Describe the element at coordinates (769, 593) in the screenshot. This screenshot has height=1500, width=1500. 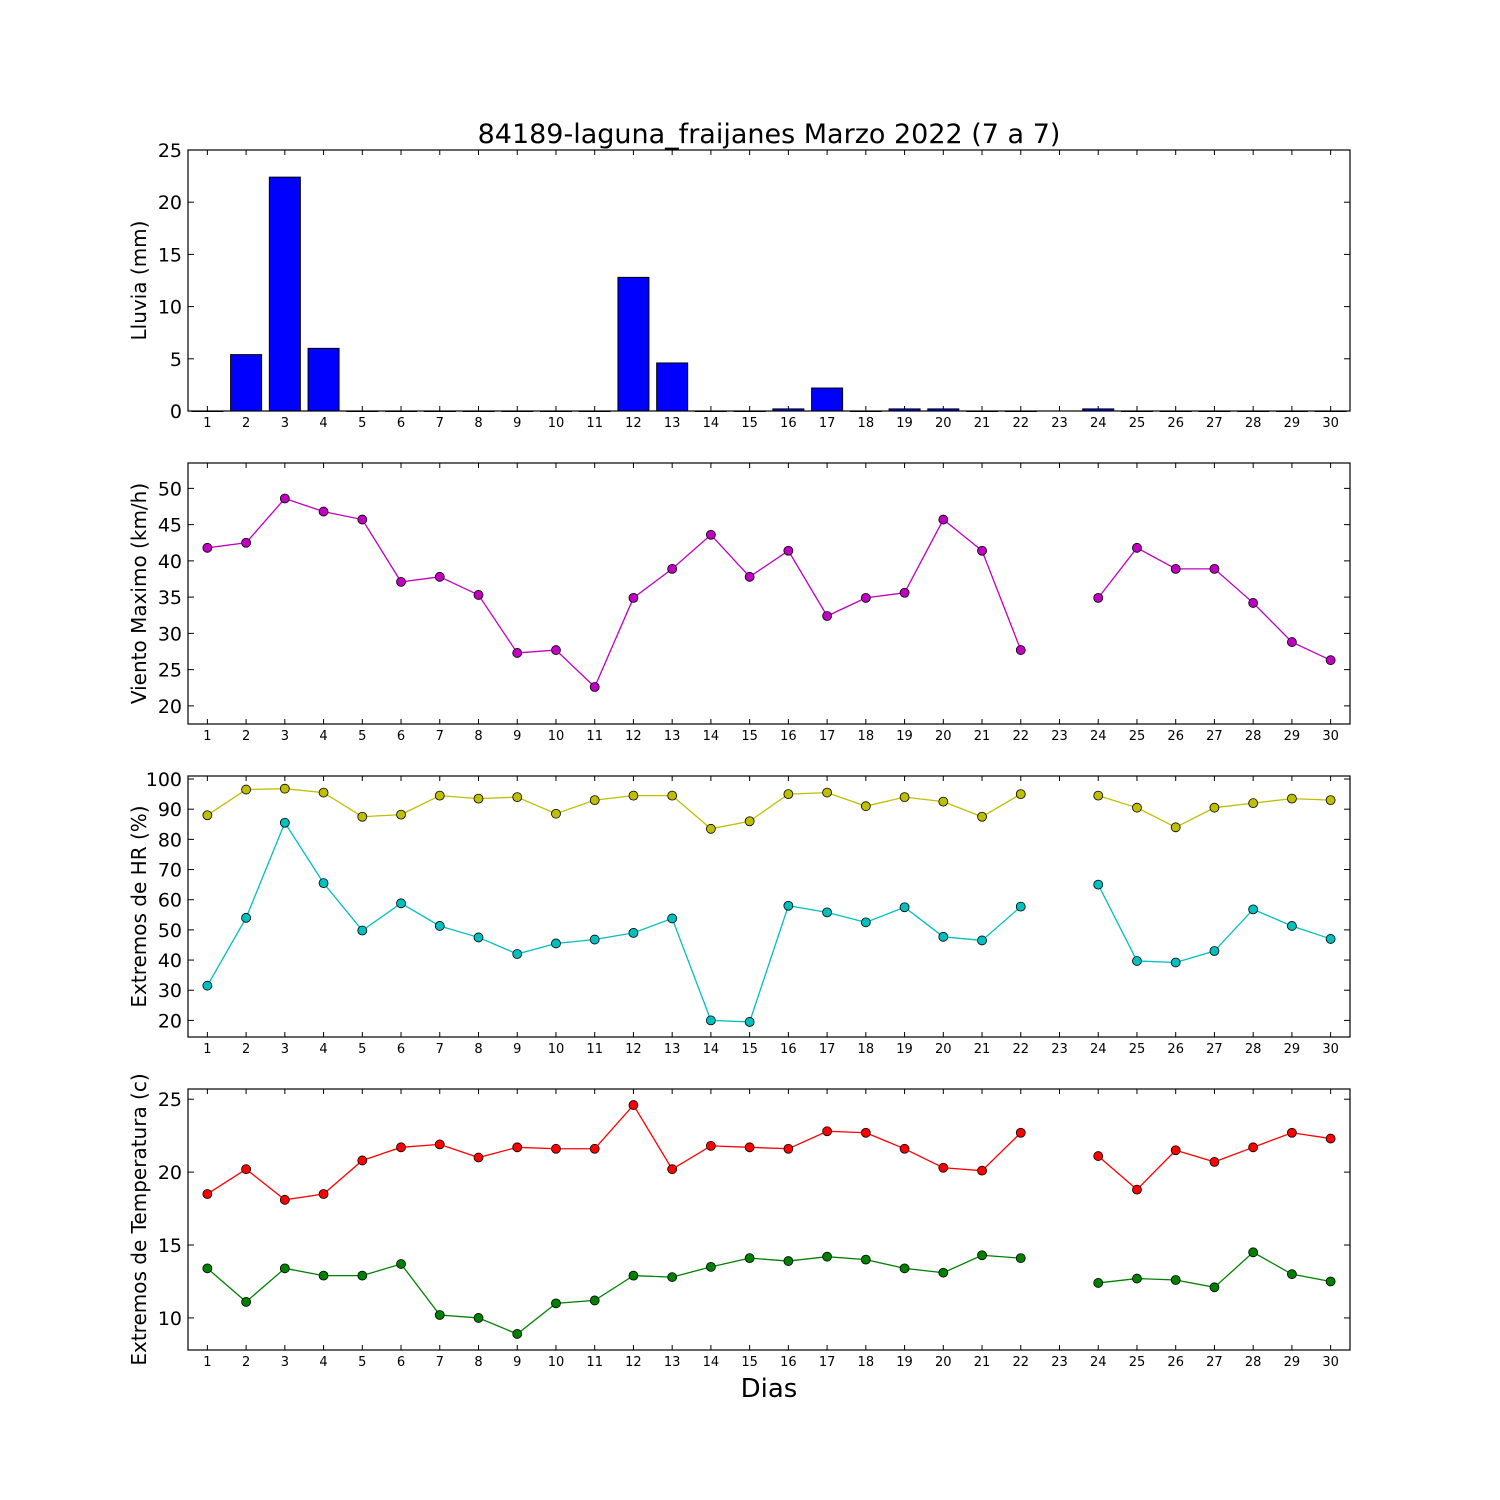
I see `plot-frame-viento` at that location.